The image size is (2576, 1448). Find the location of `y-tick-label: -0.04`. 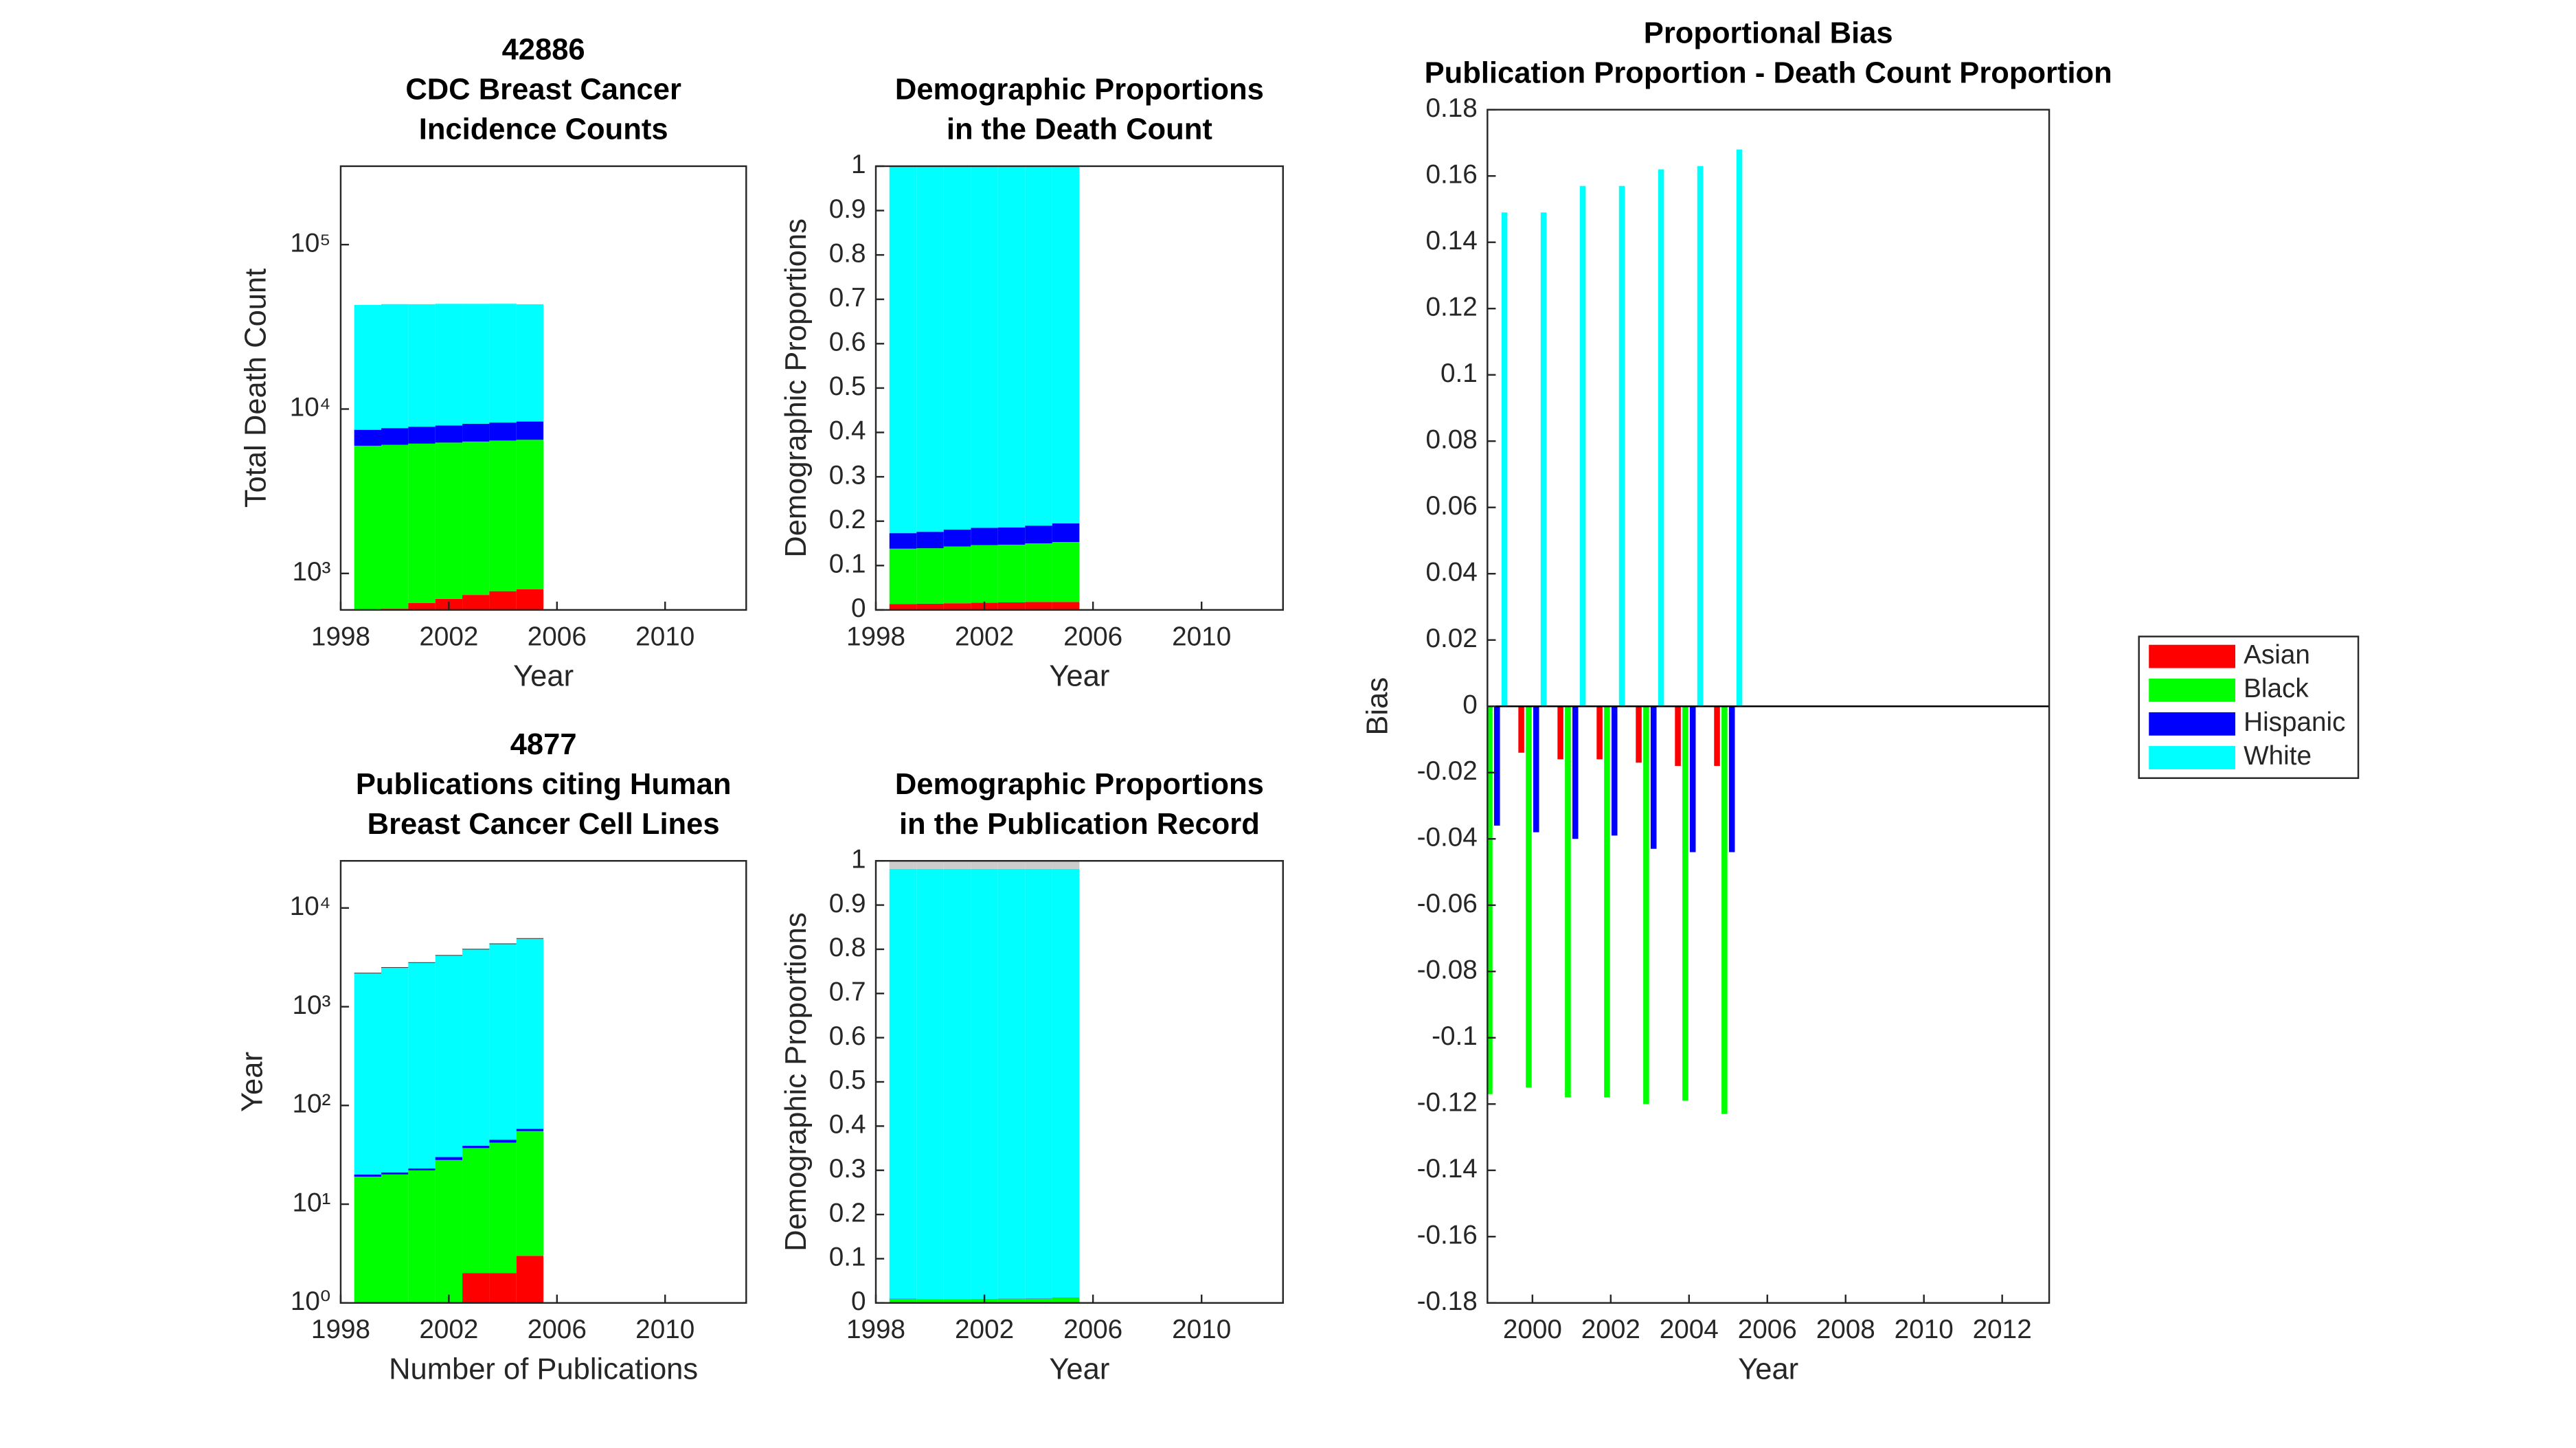

y-tick-label: -0.04 is located at coordinates (1447, 837).